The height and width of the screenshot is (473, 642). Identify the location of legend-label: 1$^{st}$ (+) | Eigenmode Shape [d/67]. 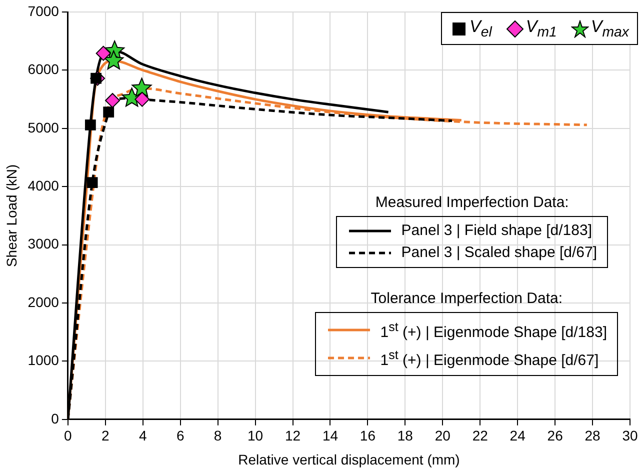
(489, 359).